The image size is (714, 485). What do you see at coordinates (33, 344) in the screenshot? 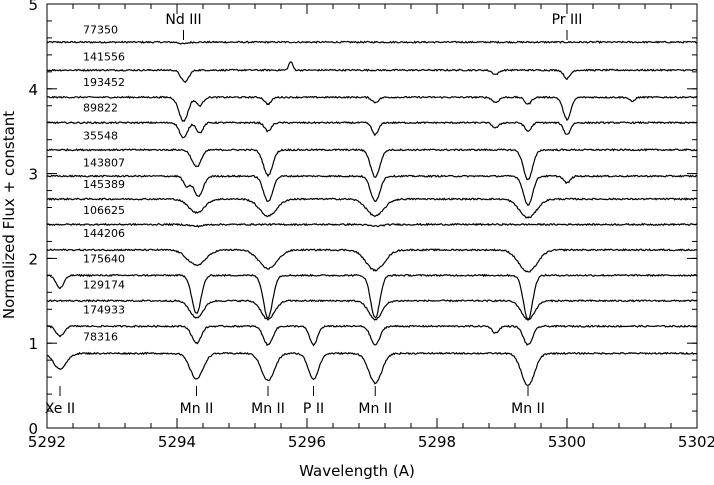
I see `y-tick-label: 1` at bounding box center [33, 344].